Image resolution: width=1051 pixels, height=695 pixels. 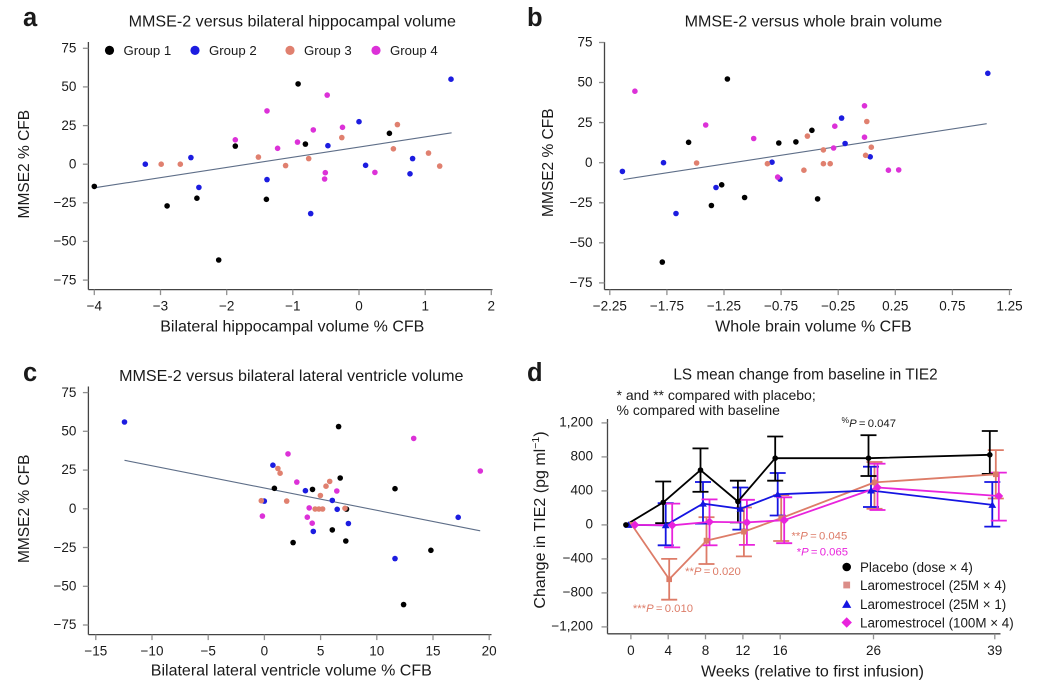 I want to click on svg-text: −4, so click(x=95, y=305).